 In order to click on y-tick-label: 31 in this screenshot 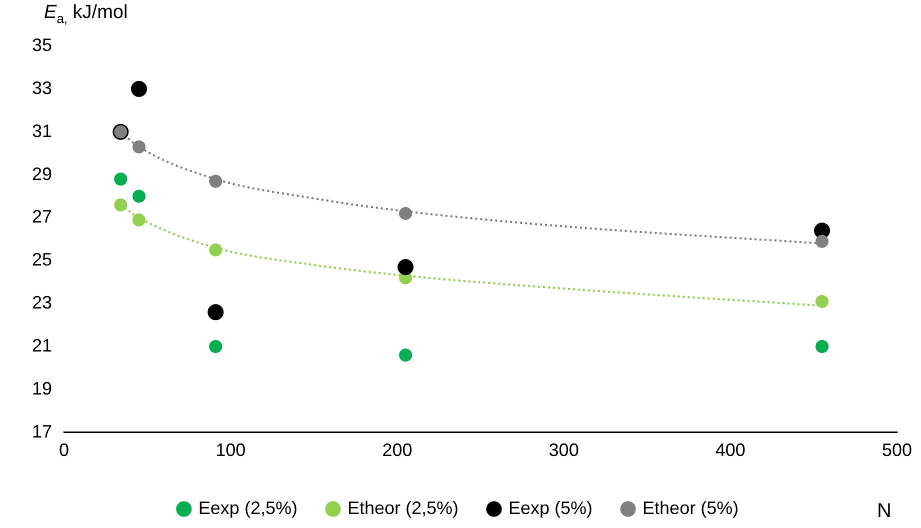, I will do `click(42, 130)`.